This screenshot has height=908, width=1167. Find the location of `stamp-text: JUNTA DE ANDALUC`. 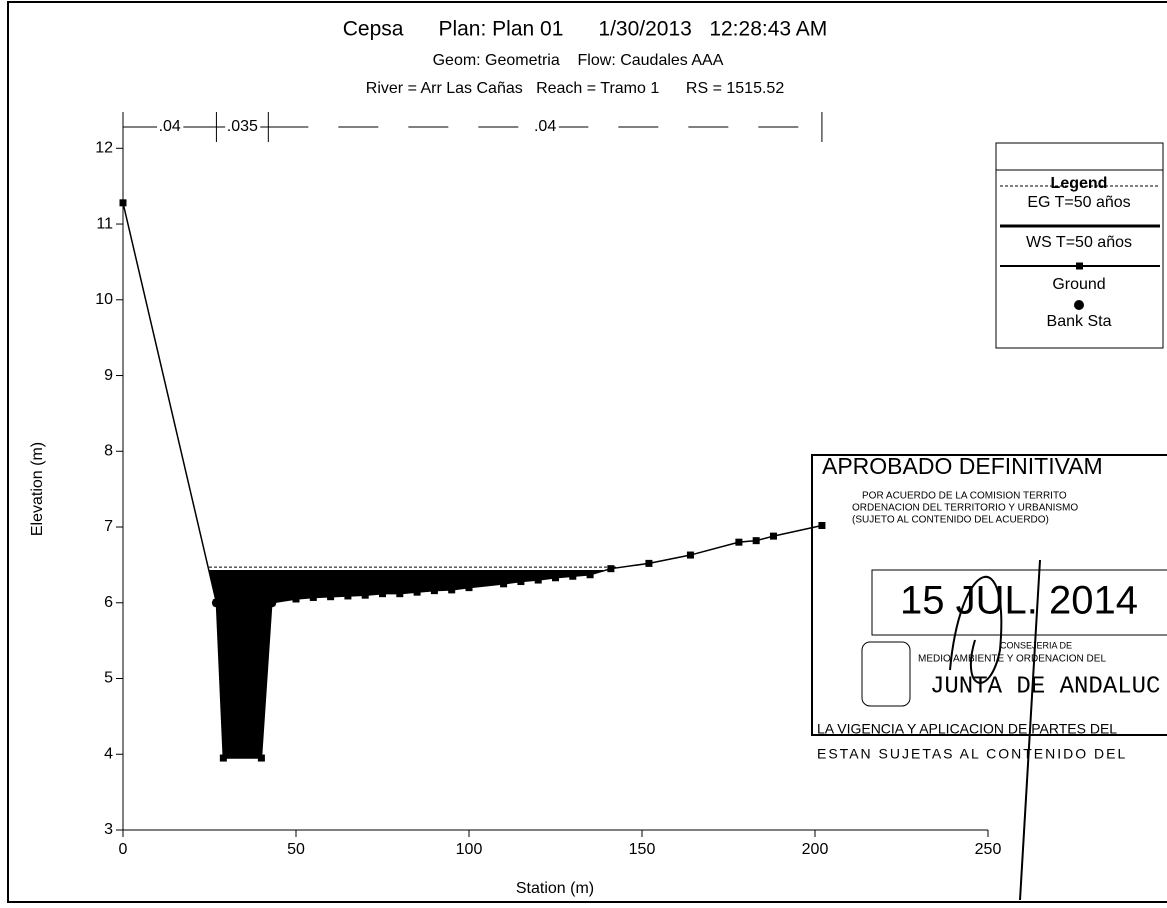

stamp-text: JUNTA DE ANDALUC is located at coordinates (1045, 686).